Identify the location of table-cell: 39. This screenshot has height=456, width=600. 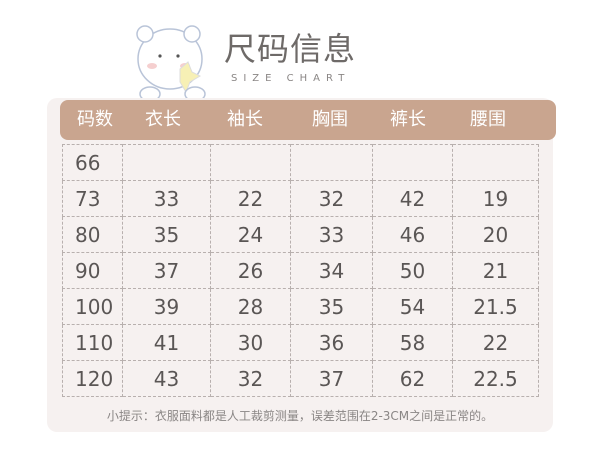
(166, 306).